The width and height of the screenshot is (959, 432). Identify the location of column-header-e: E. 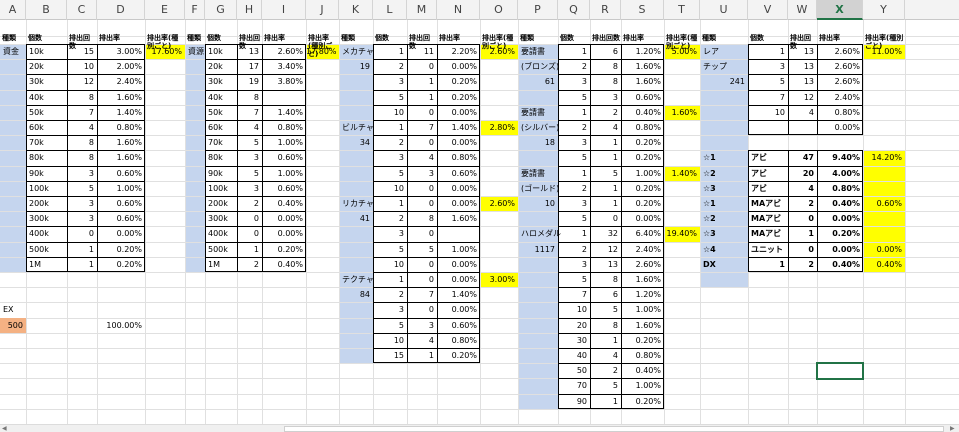
(165, 10).